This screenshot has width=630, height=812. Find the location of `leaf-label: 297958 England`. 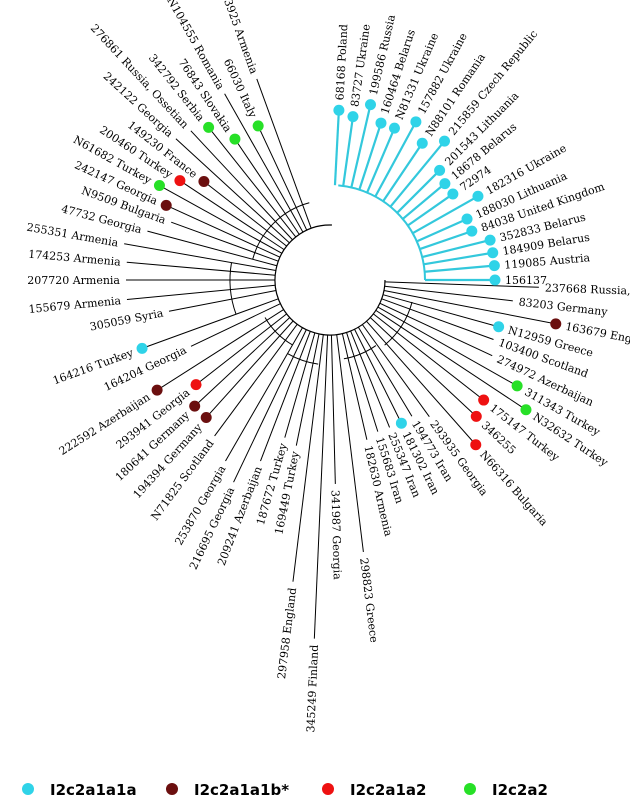

leaf-label: 297958 England is located at coordinates (287, 633).